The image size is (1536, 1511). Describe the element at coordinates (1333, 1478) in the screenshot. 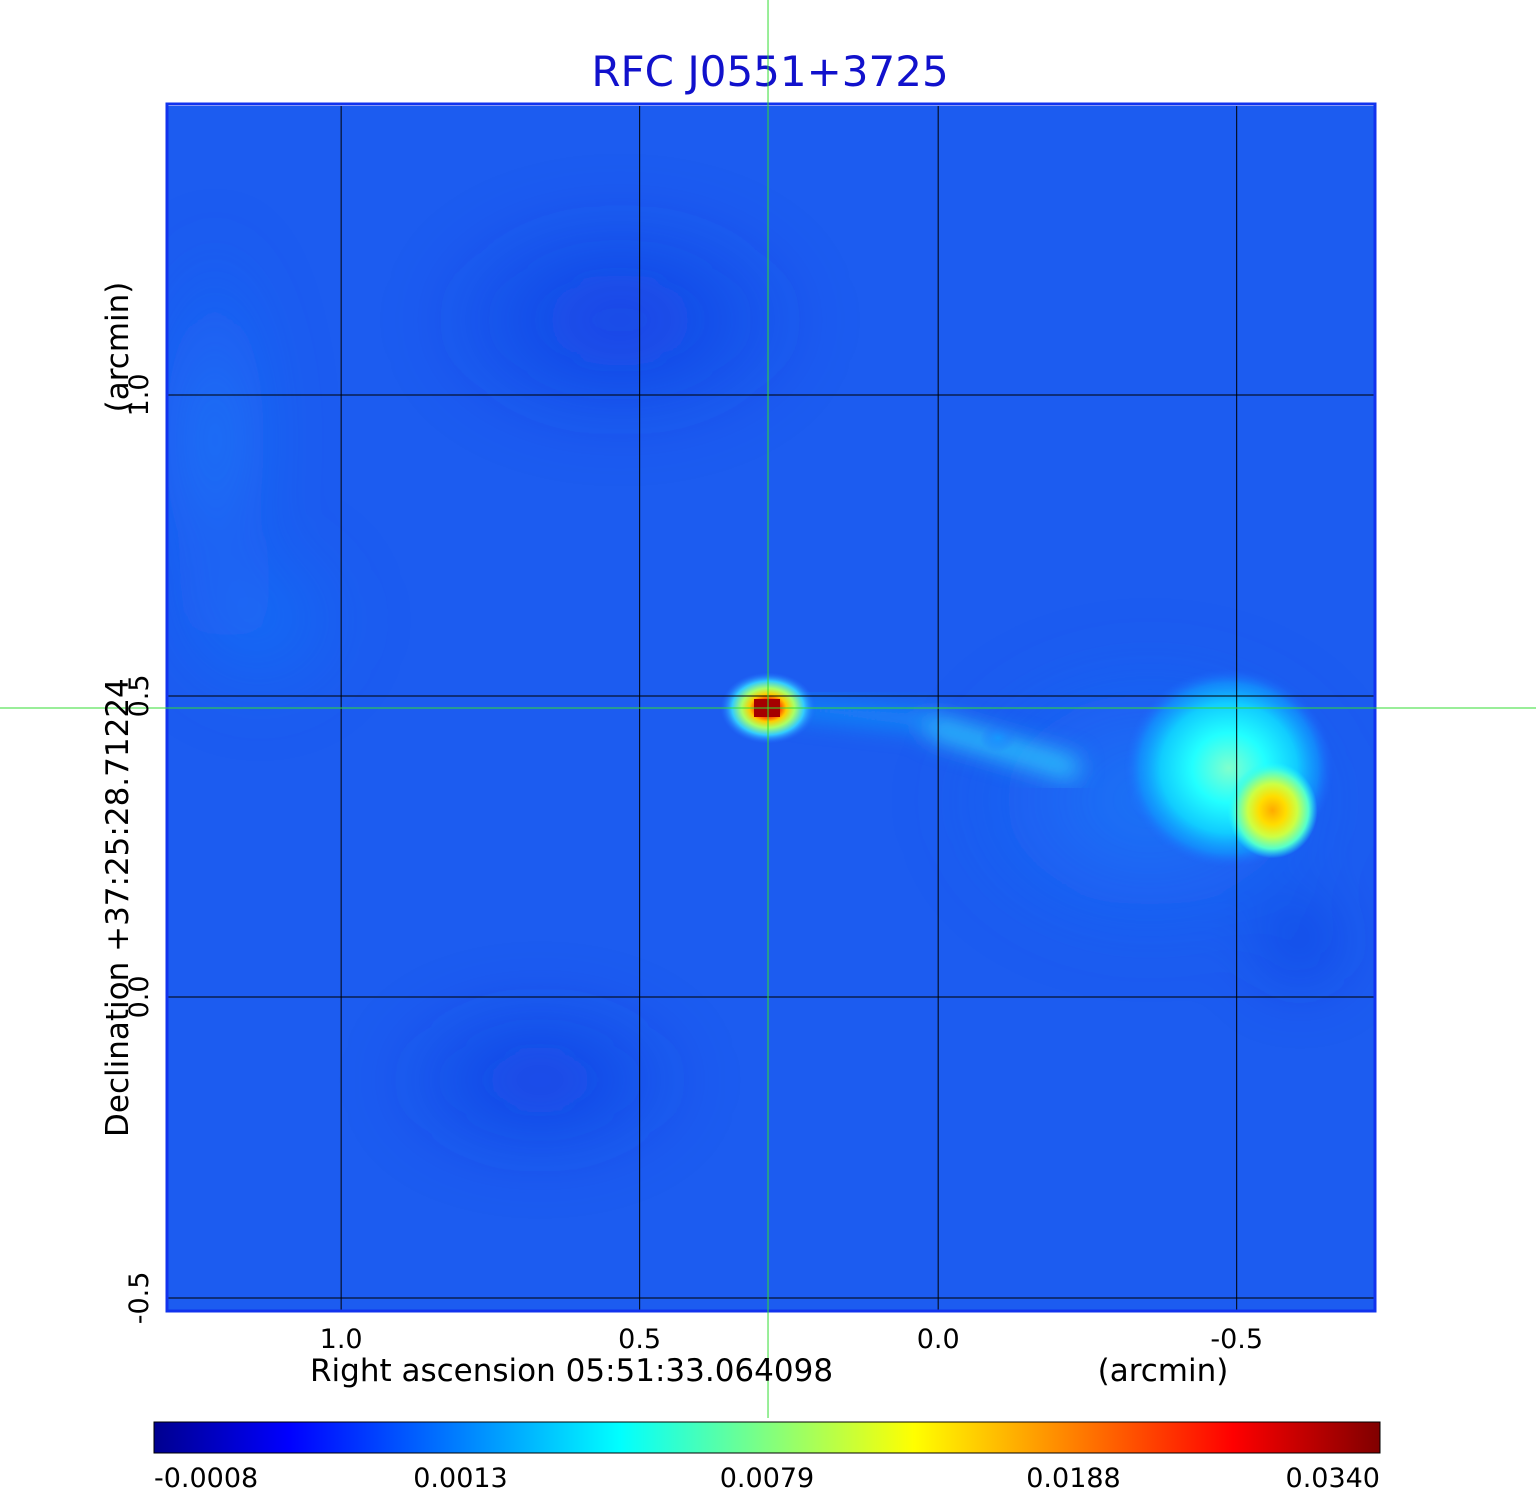

I see `colorbar-tick-label: 0.0340` at that location.